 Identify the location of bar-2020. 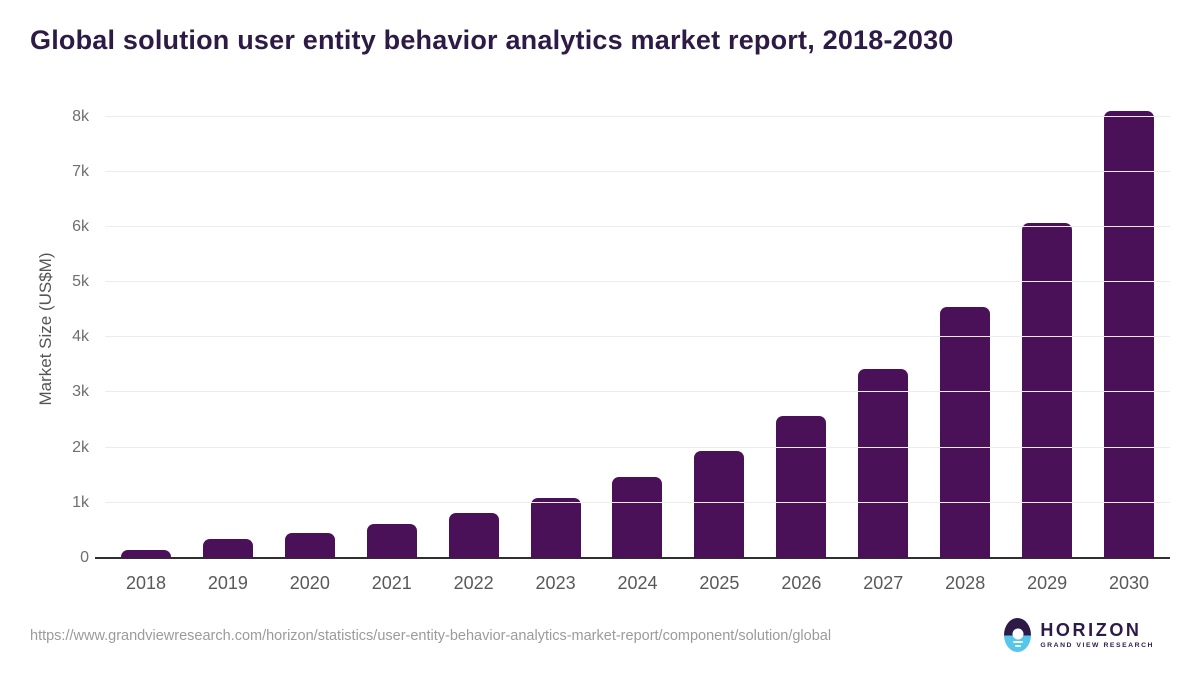
(309, 545).